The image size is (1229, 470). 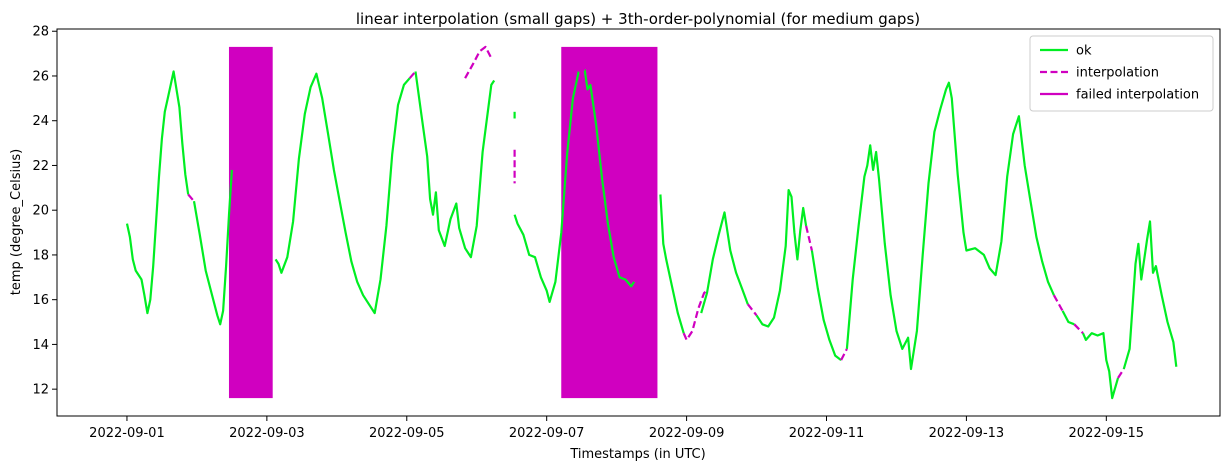 I want to click on legend-label-3: failed interpolation, so click(x=1137, y=95).